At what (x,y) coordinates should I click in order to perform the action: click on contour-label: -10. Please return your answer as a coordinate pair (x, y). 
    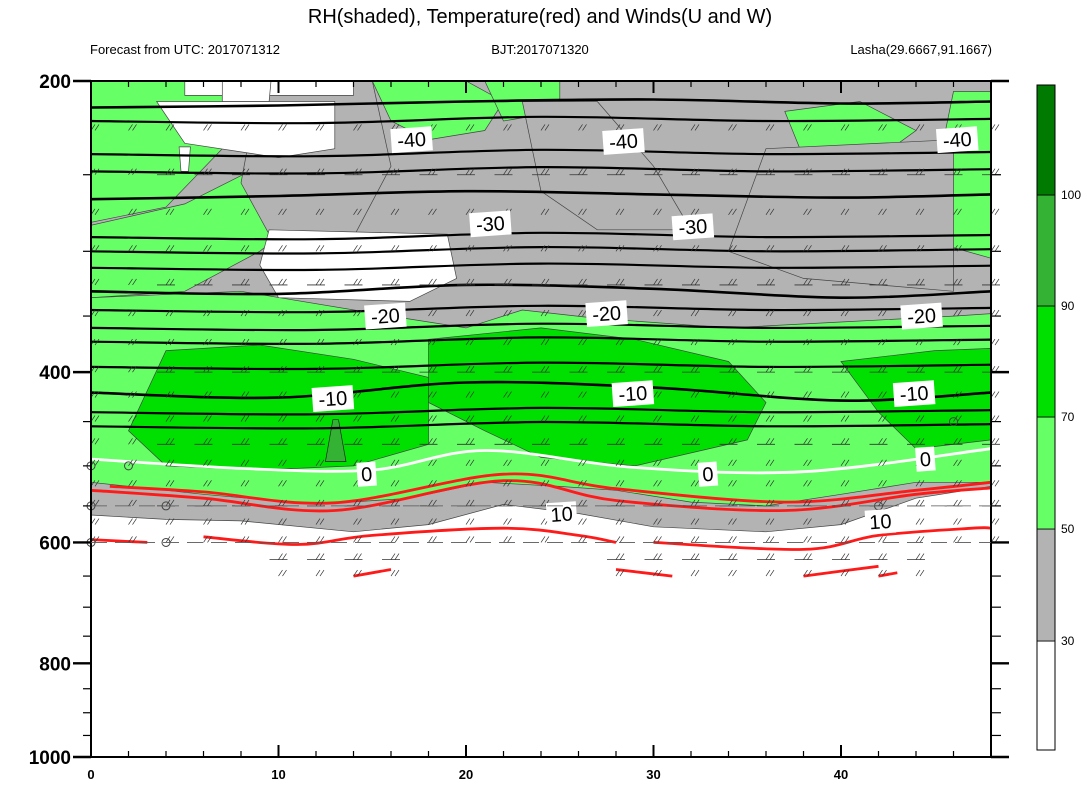
    Looking at the image, I should click on (333, 400).